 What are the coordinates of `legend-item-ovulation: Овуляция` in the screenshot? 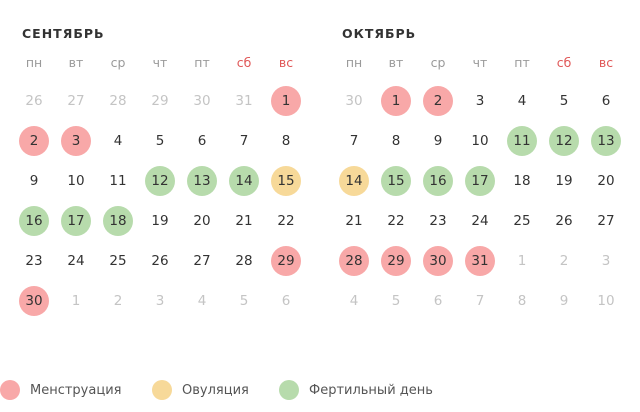 It's located at (200, 390).